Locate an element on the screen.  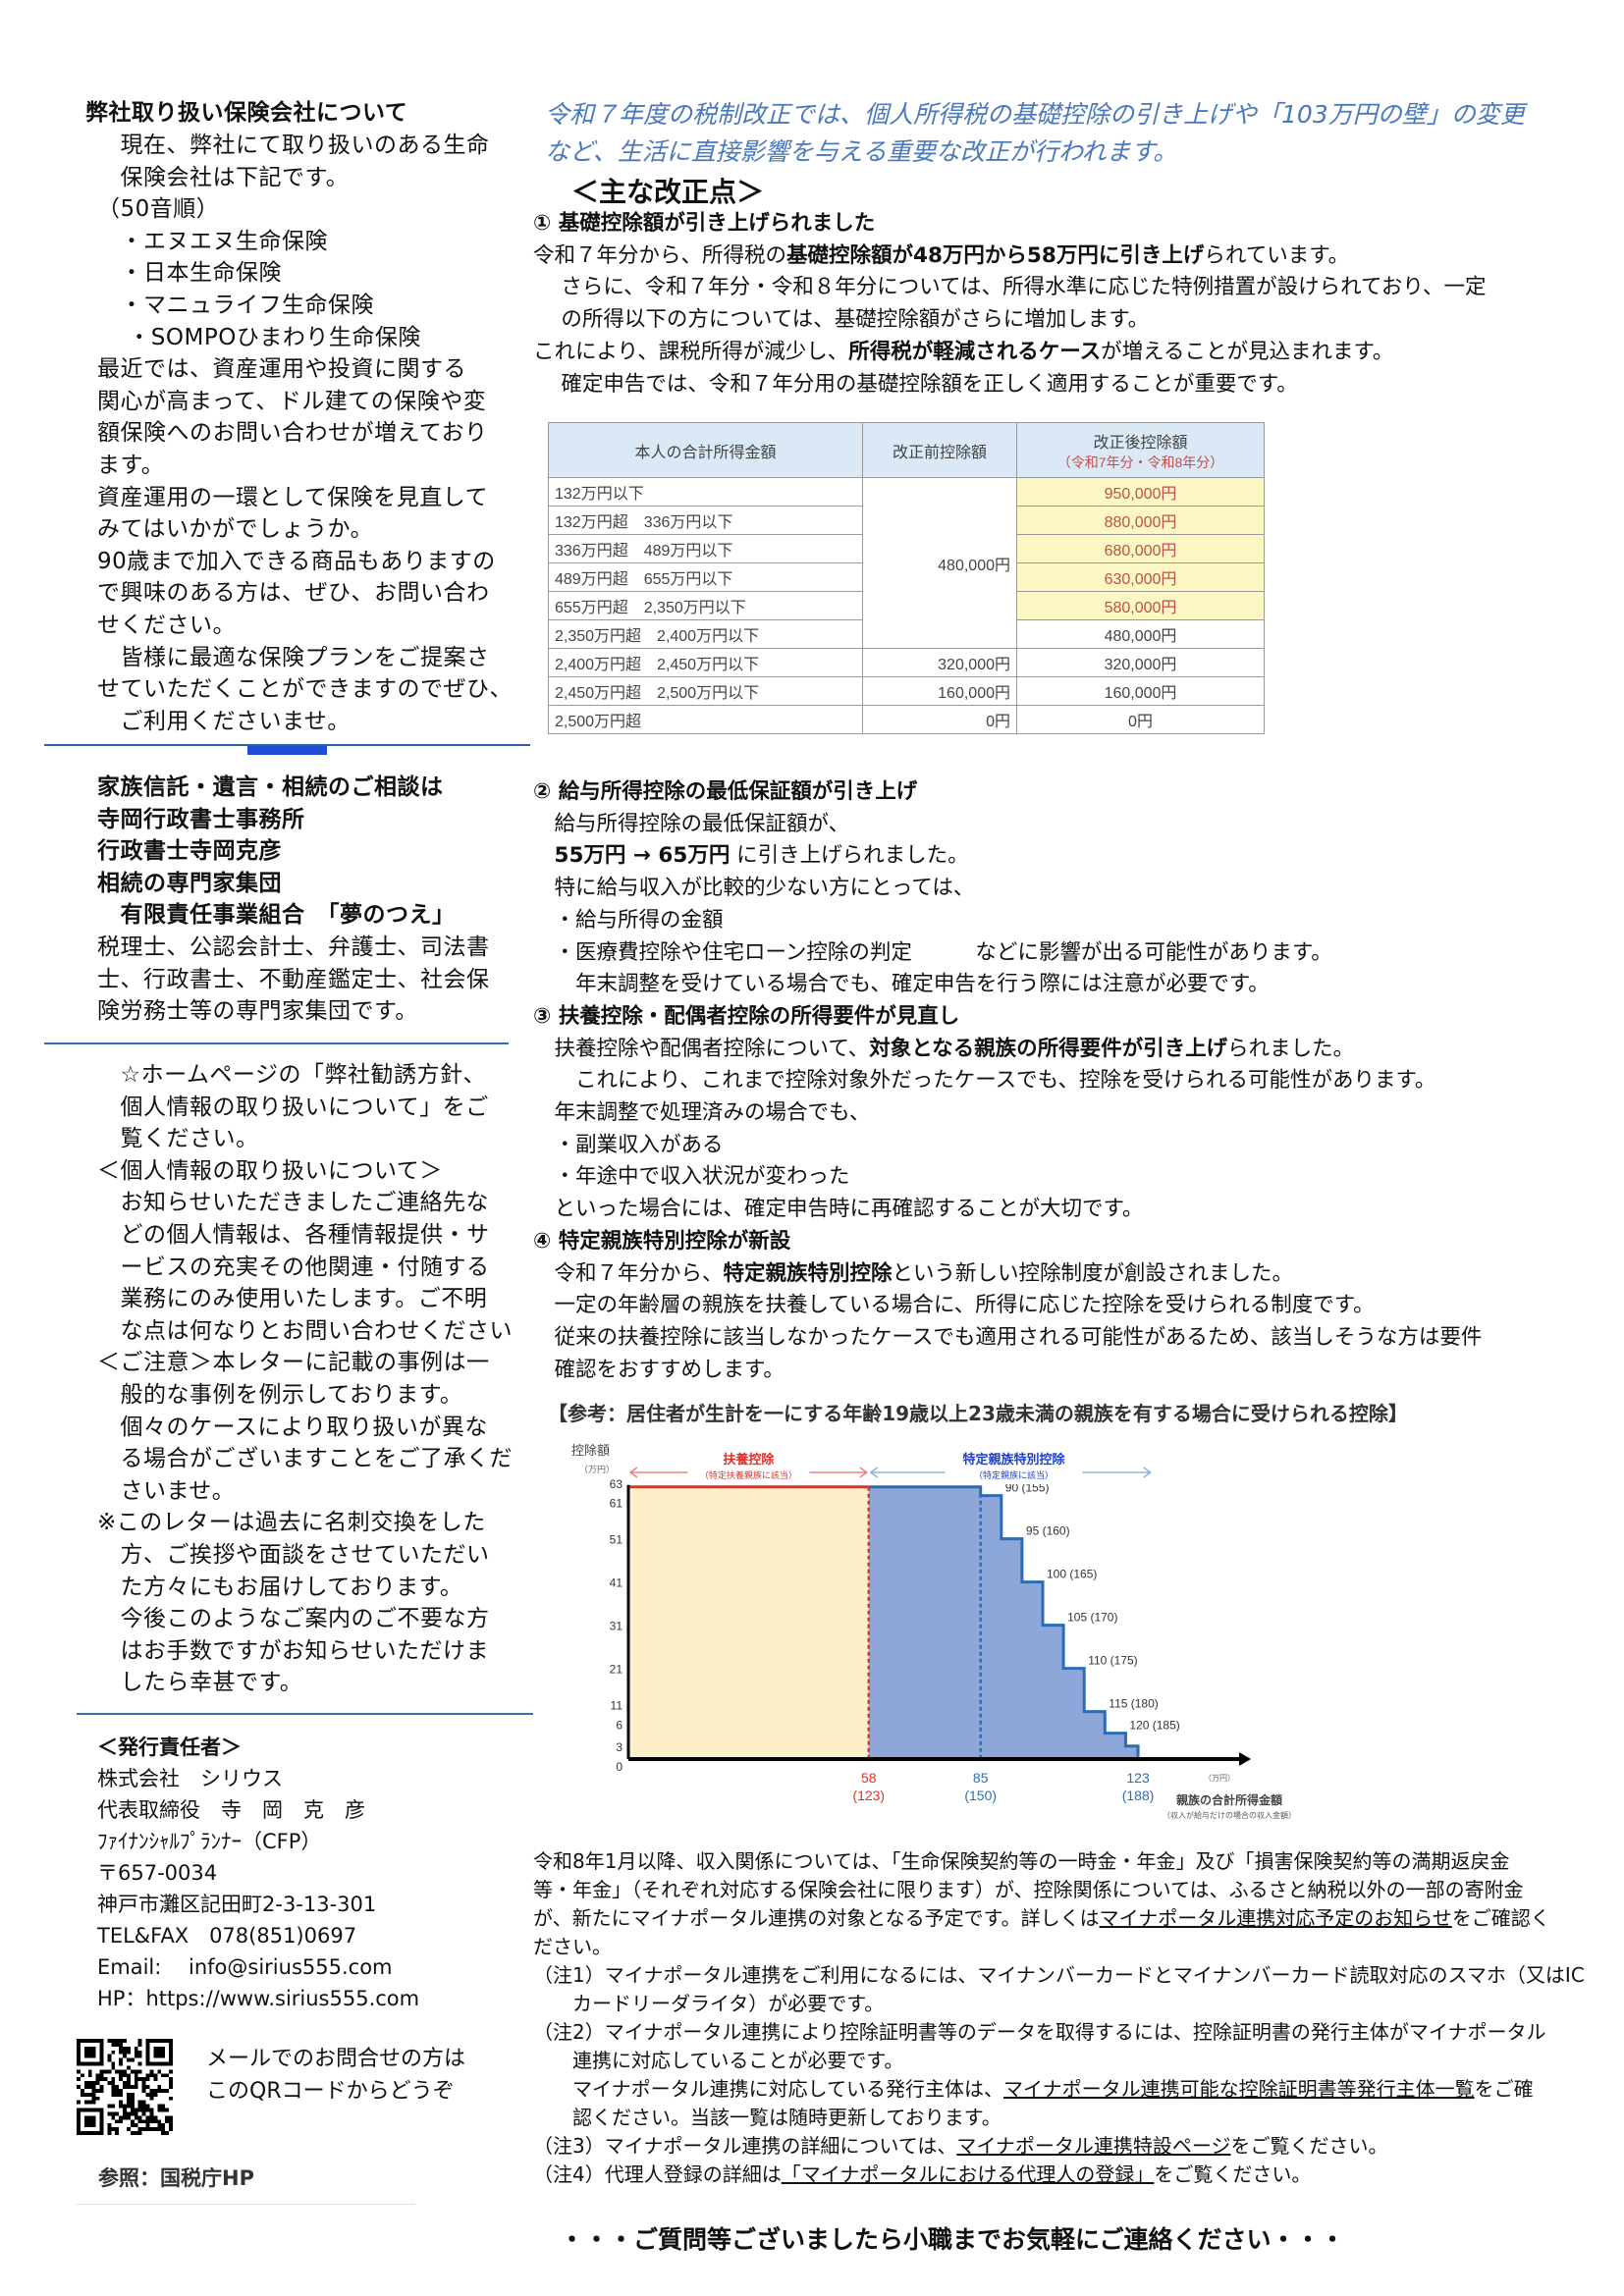
text: みてはいかがでしょうか。 is located at coordinates (235, 529).